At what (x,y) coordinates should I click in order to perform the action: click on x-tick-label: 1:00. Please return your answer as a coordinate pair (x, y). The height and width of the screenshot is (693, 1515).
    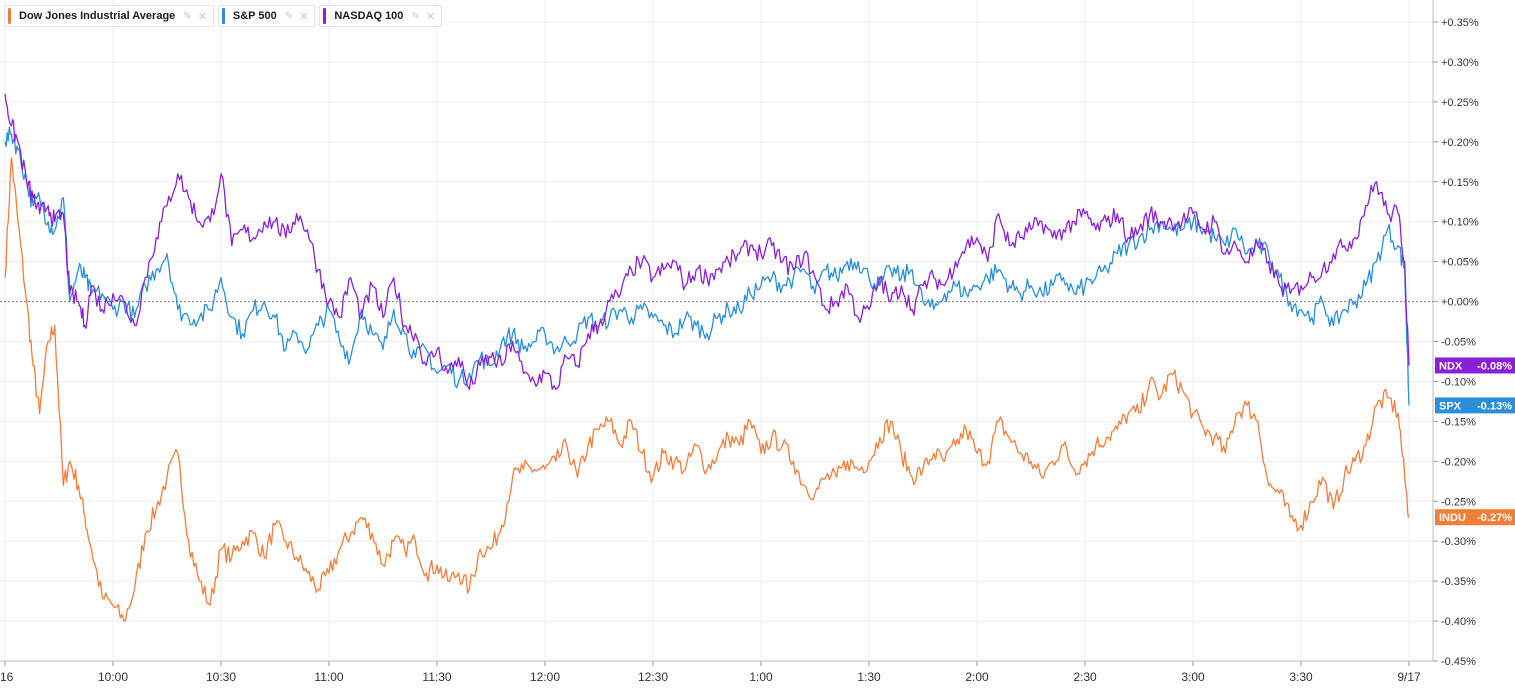
    Looking at the image, I should click on (761, 677).